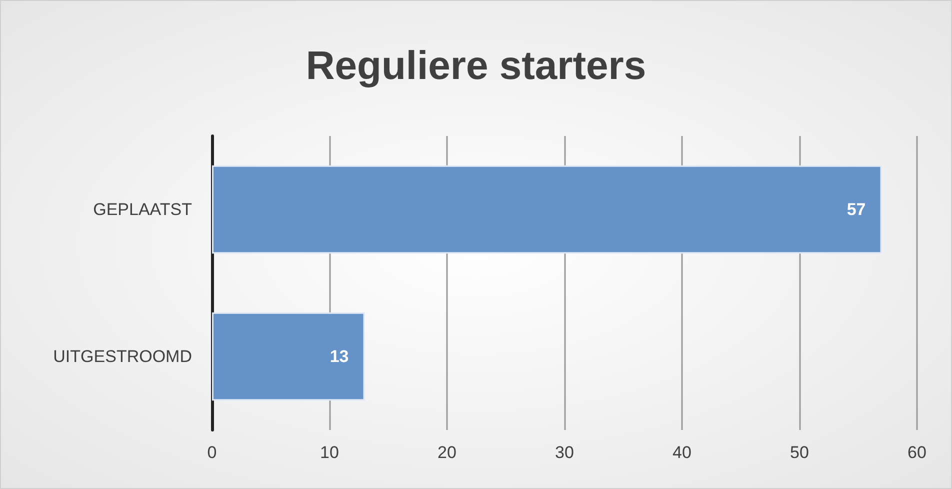  I want to click on y-tick-label: UITGESTROOMD, so click(122, 356).